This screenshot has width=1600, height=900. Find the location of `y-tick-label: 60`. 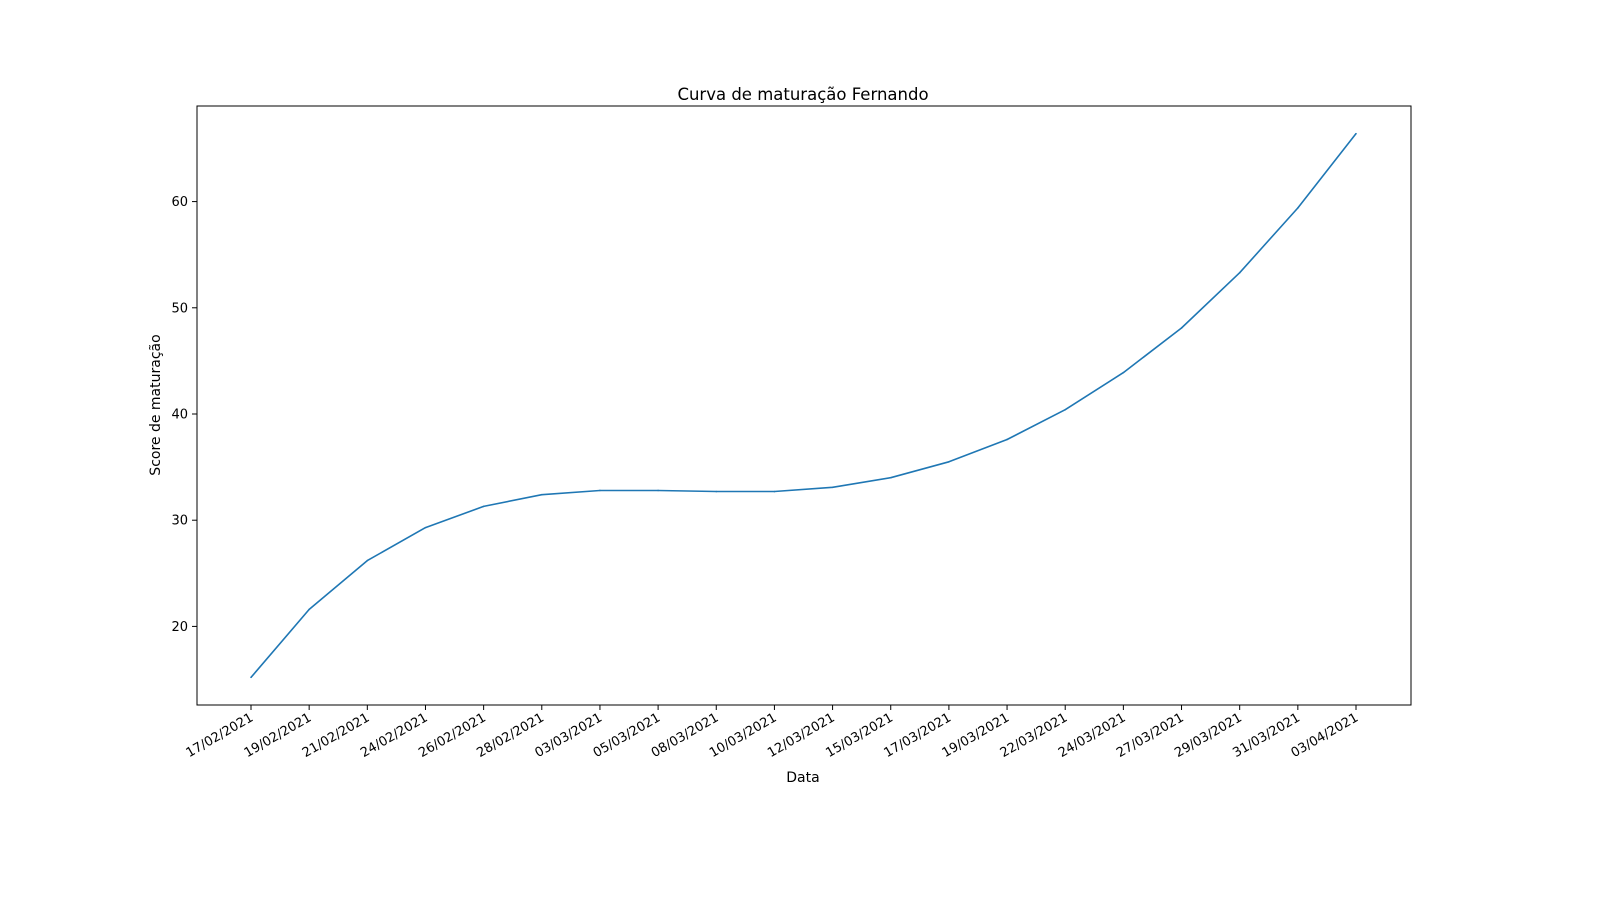

y-tick-label: 60 is located at coordinates (179, 202).